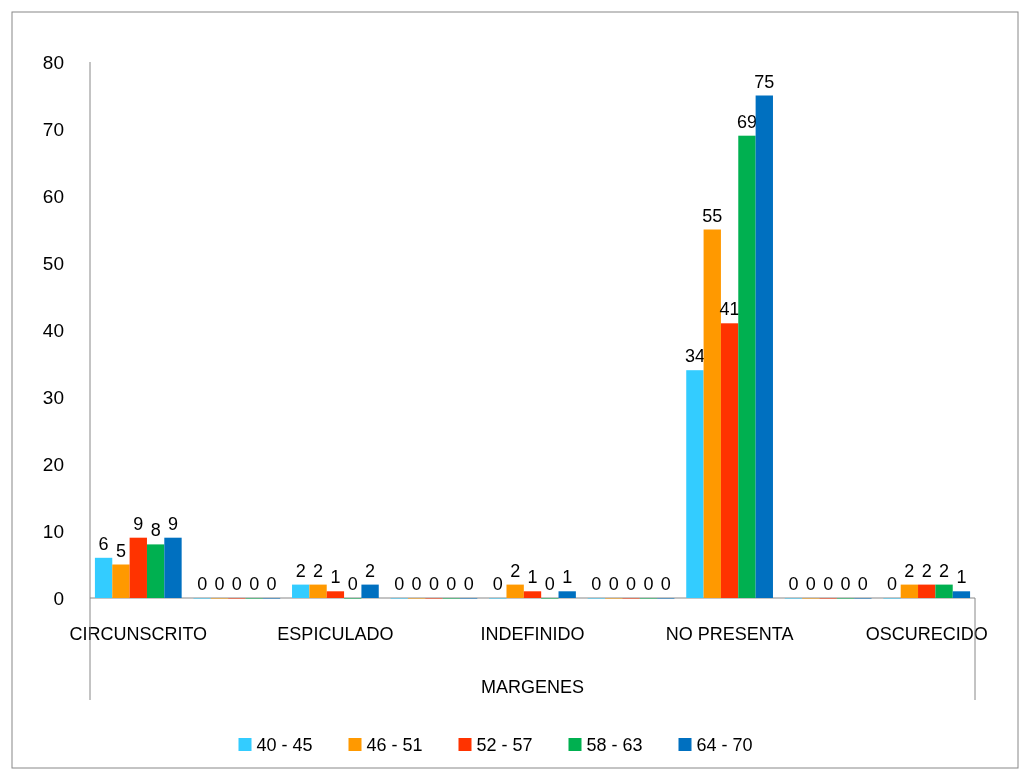 The image size is (1027, 778). What do you see at coordinates (926, 634) in the screenshot?
I see `x-tick-label: OSCURECIDO` at bounding box center [926, 634].